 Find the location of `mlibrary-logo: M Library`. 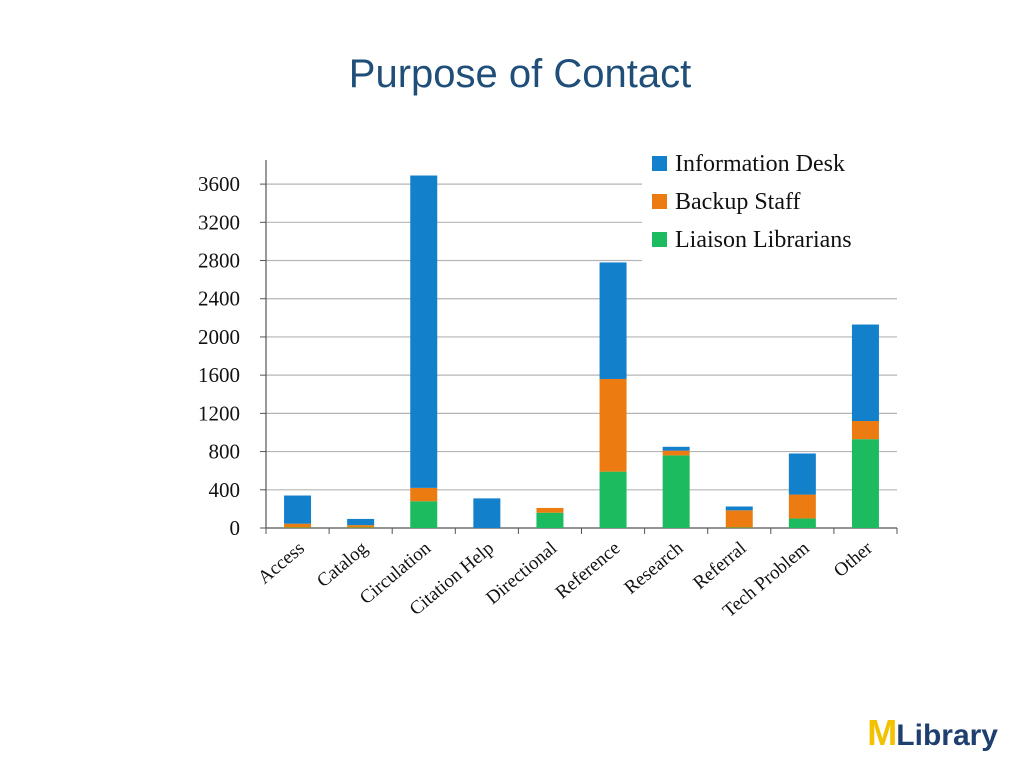

mlibrary-logo: M Library is located at coordinates (932, 733).